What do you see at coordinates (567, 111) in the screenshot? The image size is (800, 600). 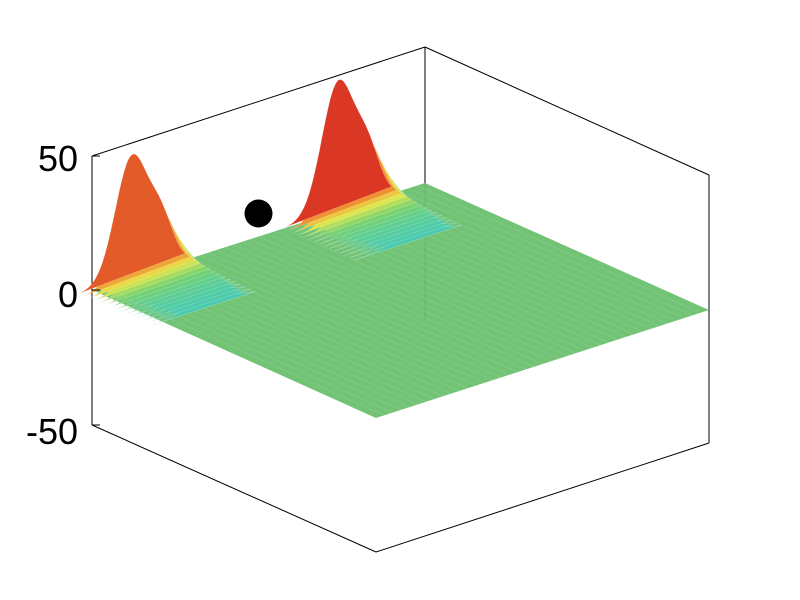 I see `box-edge-back-top-right` at bounding box center [567, 111].